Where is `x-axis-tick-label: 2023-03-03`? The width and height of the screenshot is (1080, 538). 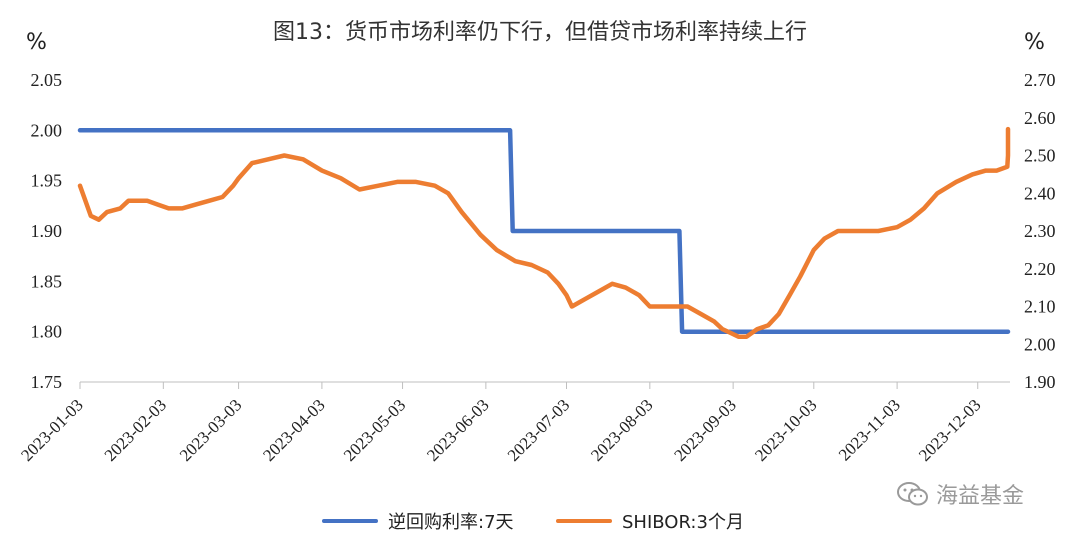
x-axis-tick-label: 2023-03-03 is located at coordinates (211, 430).